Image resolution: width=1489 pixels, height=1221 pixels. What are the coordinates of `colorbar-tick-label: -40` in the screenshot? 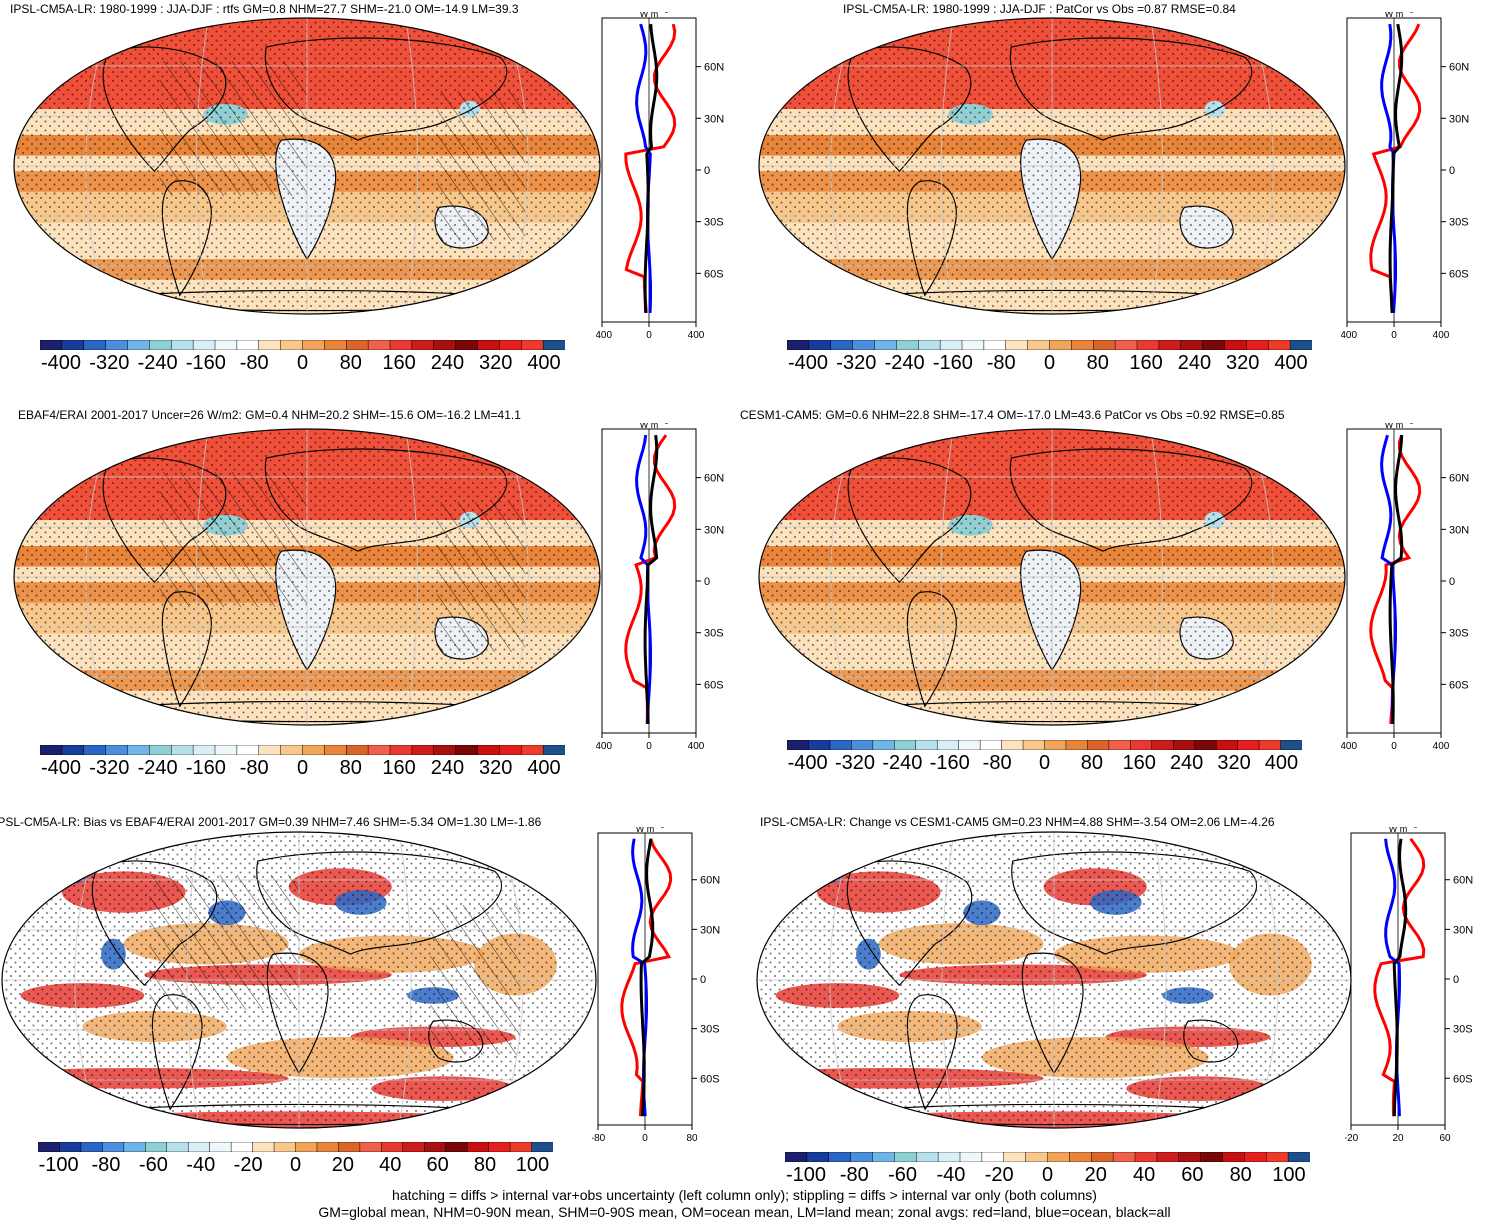 It's located at (201, 1165).